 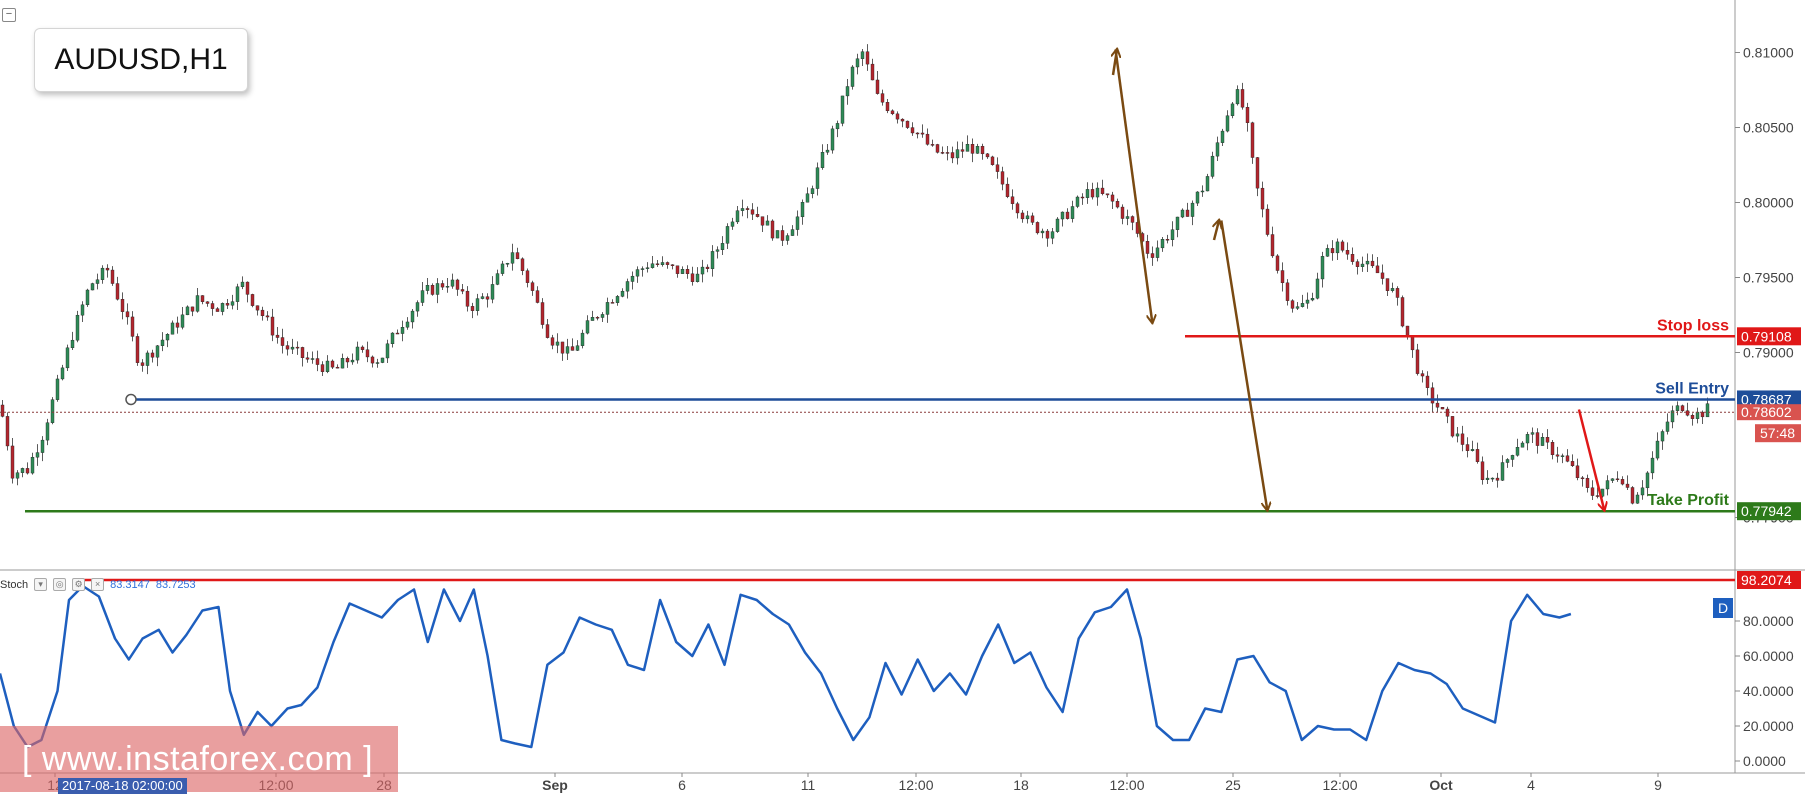 I want to click on settings-icon: ⚙, so click(x=79, y=584).